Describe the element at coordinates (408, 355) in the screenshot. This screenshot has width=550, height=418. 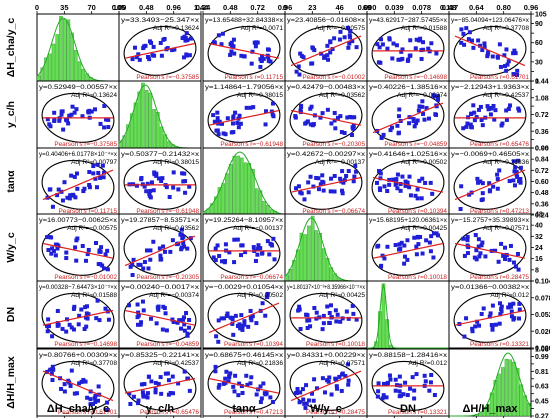
I see `regression-equation: y=0.88158−1.28416×x` at that location.